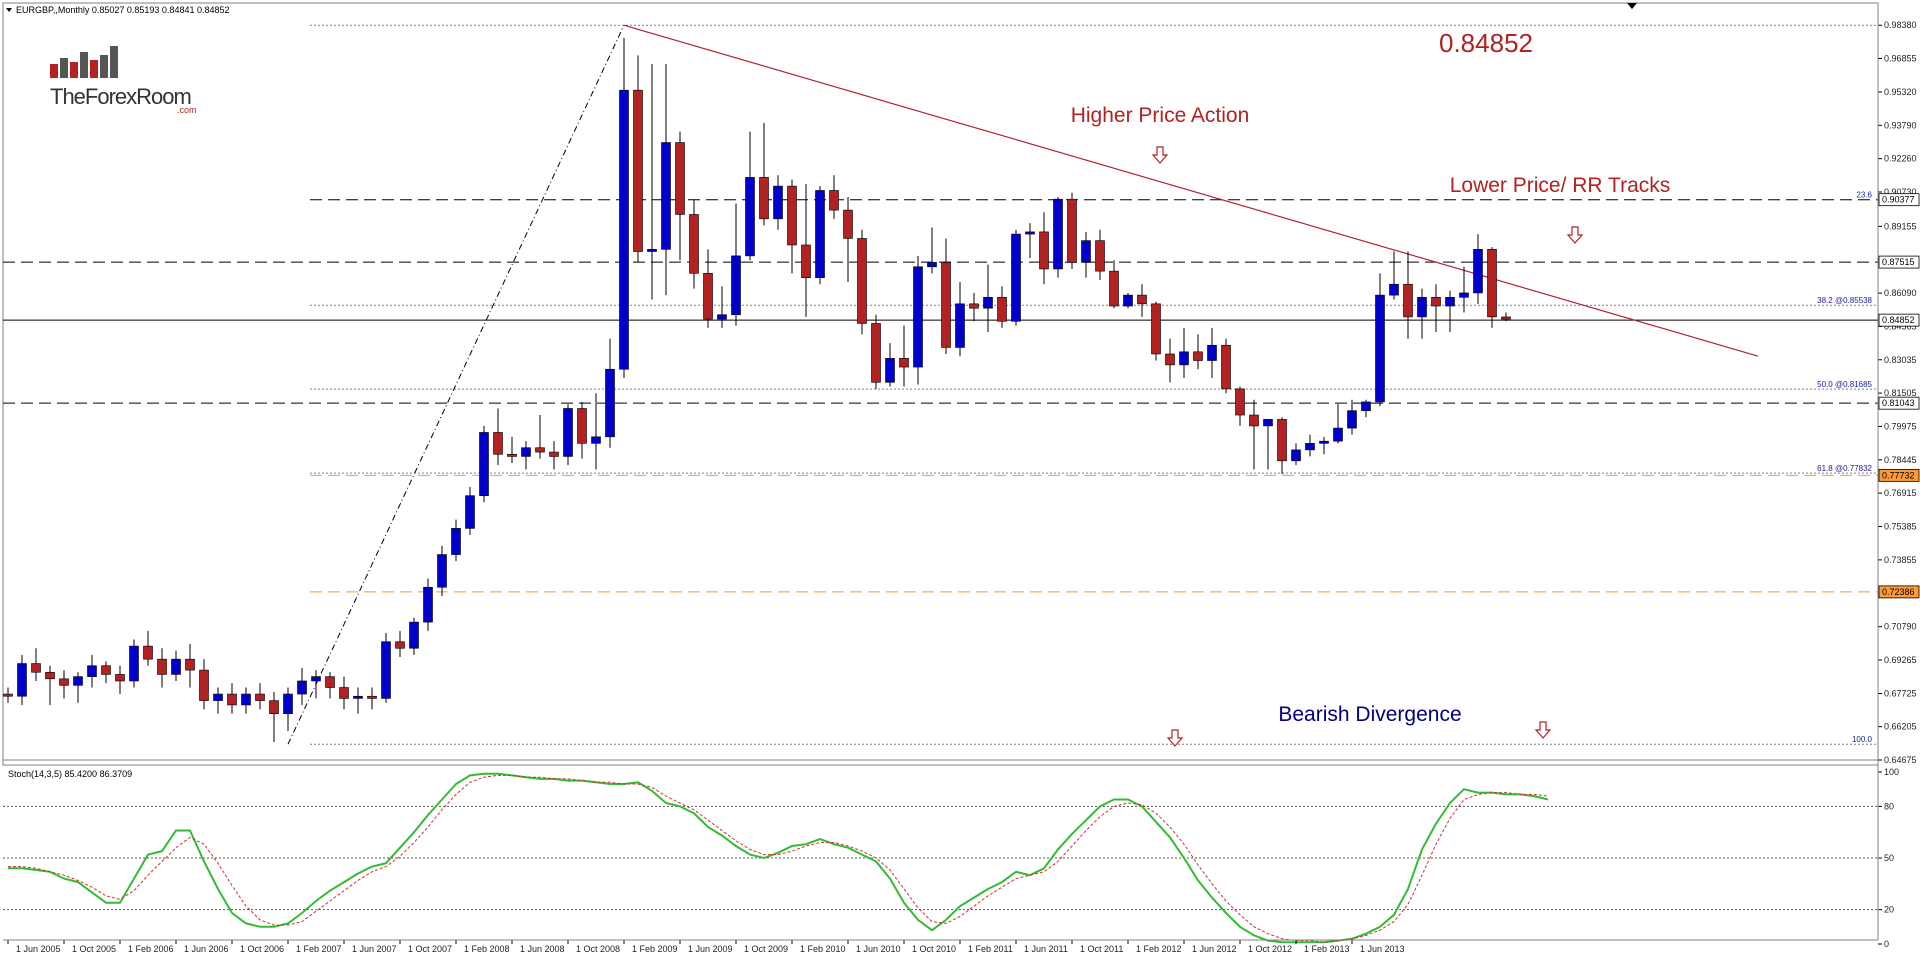  Describe the element at coordinates (1864, 195) in the screenshot. I see `fib-level-label: 23.6` at that location.